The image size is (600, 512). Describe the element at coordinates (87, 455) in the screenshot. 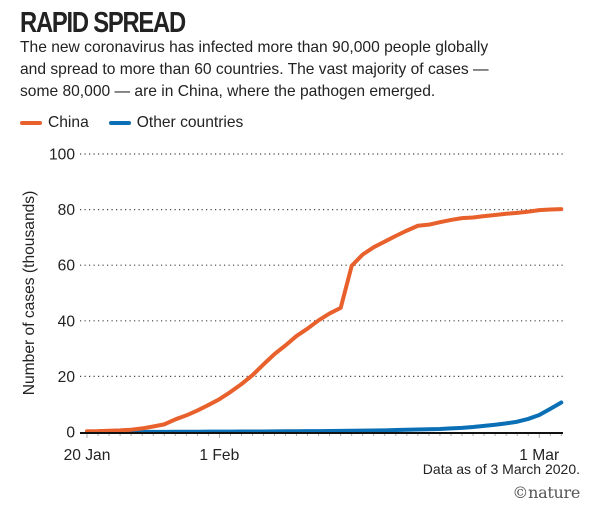

I see `x-tick-label: 20 Jan` at that location.